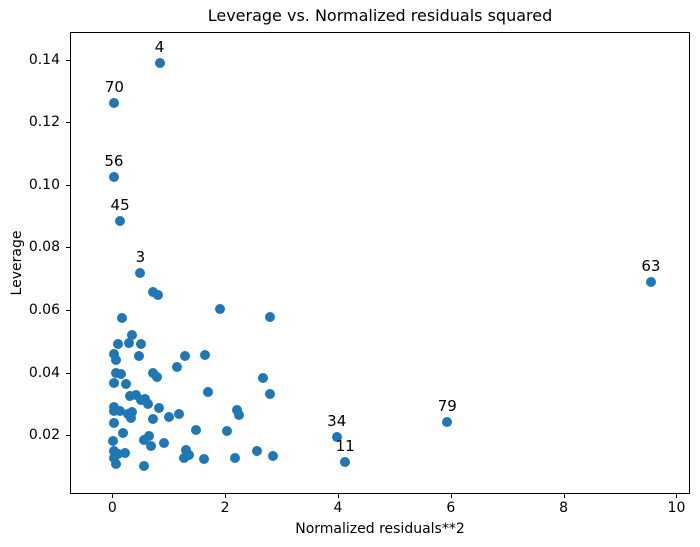  I want to click on x-tick-label: 8, so click(564, 508).